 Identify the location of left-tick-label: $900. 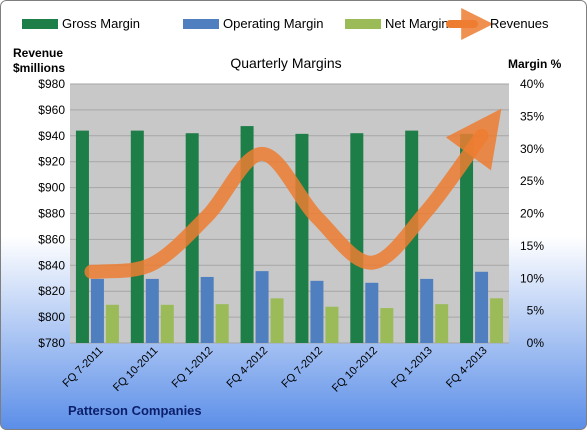
(51, 188).